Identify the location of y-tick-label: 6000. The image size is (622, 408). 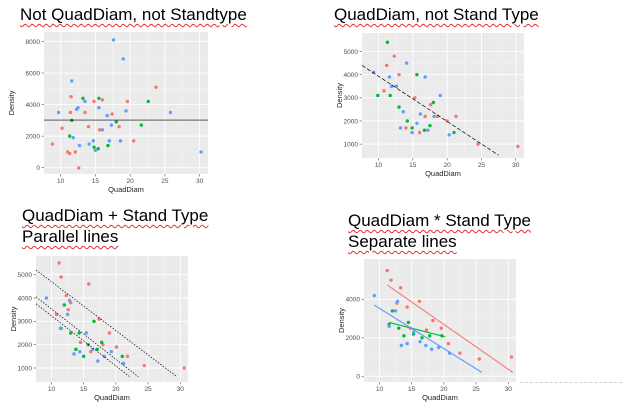
(33, 73).